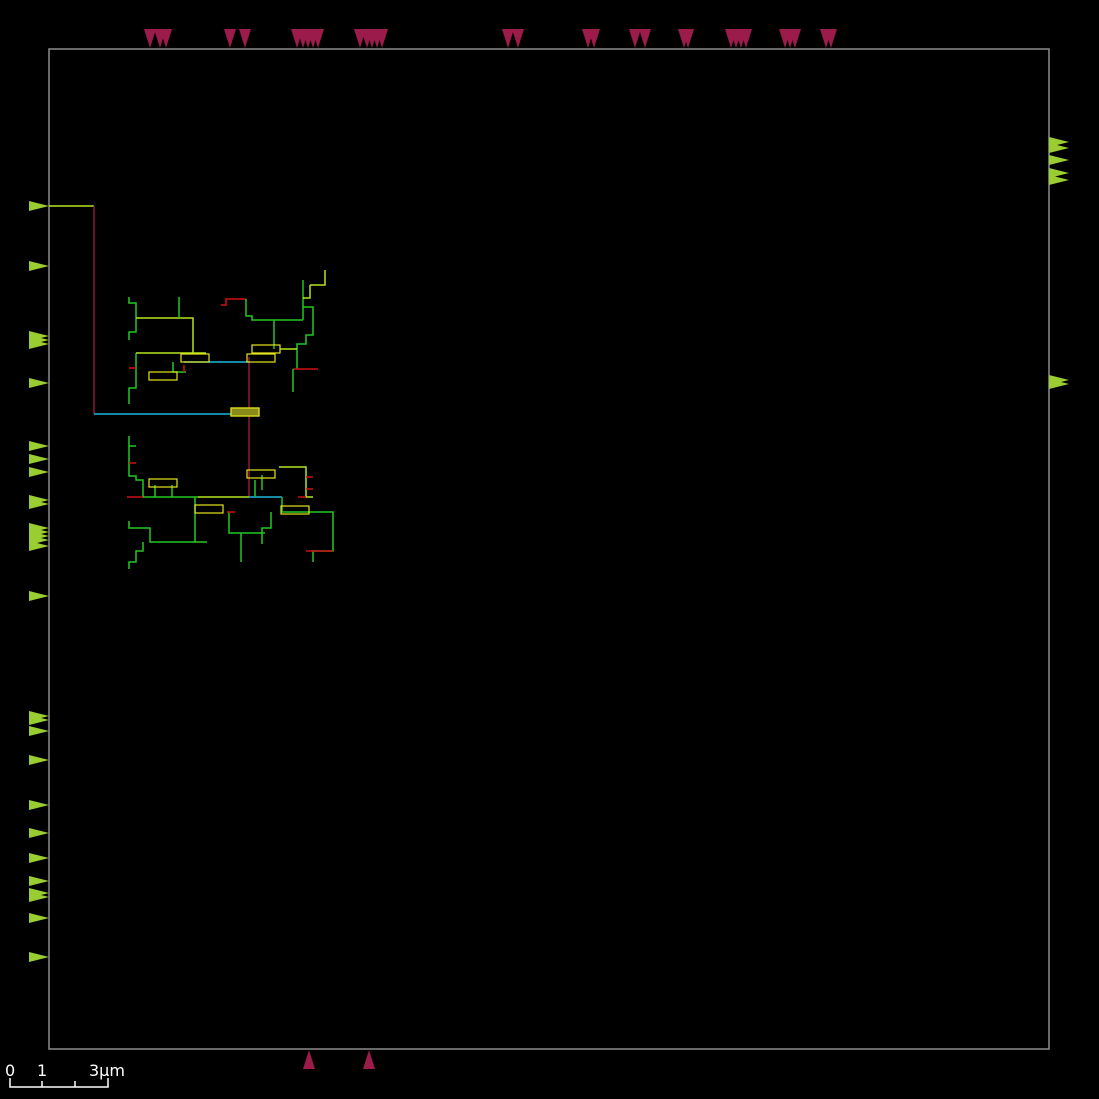 This screenshot has width=1099, height=1099. I want to click on scale-label-3um: 3μm, so click(107, 1070).